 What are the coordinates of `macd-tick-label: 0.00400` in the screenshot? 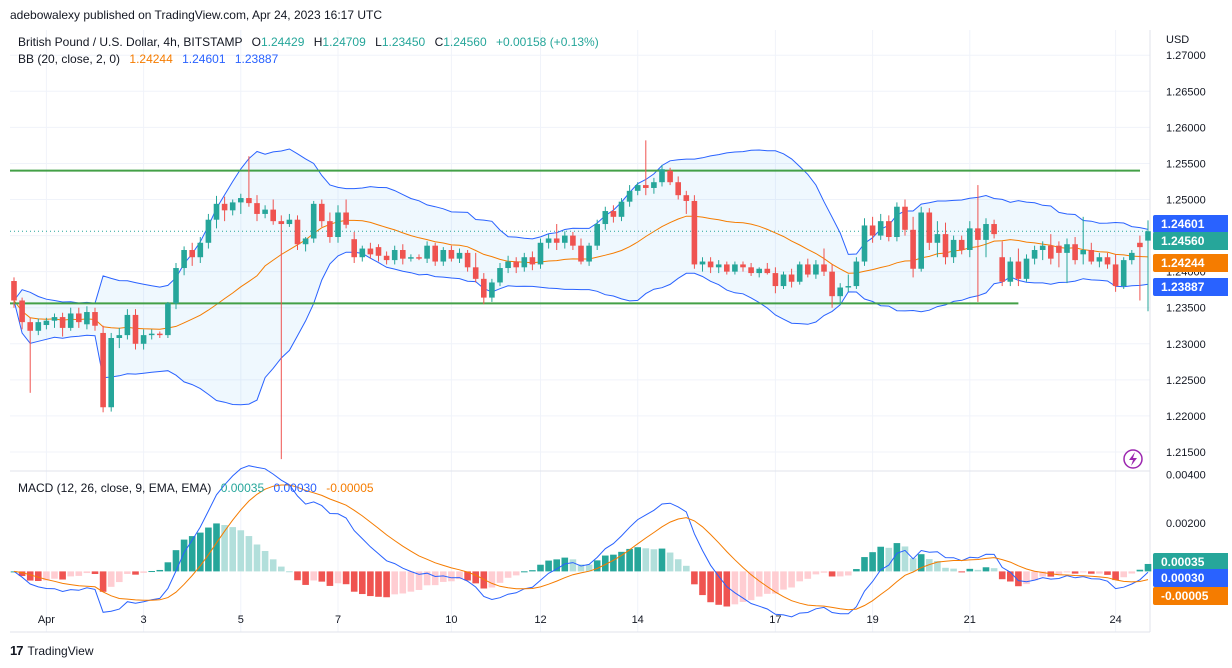 It's located at (1186, 475).